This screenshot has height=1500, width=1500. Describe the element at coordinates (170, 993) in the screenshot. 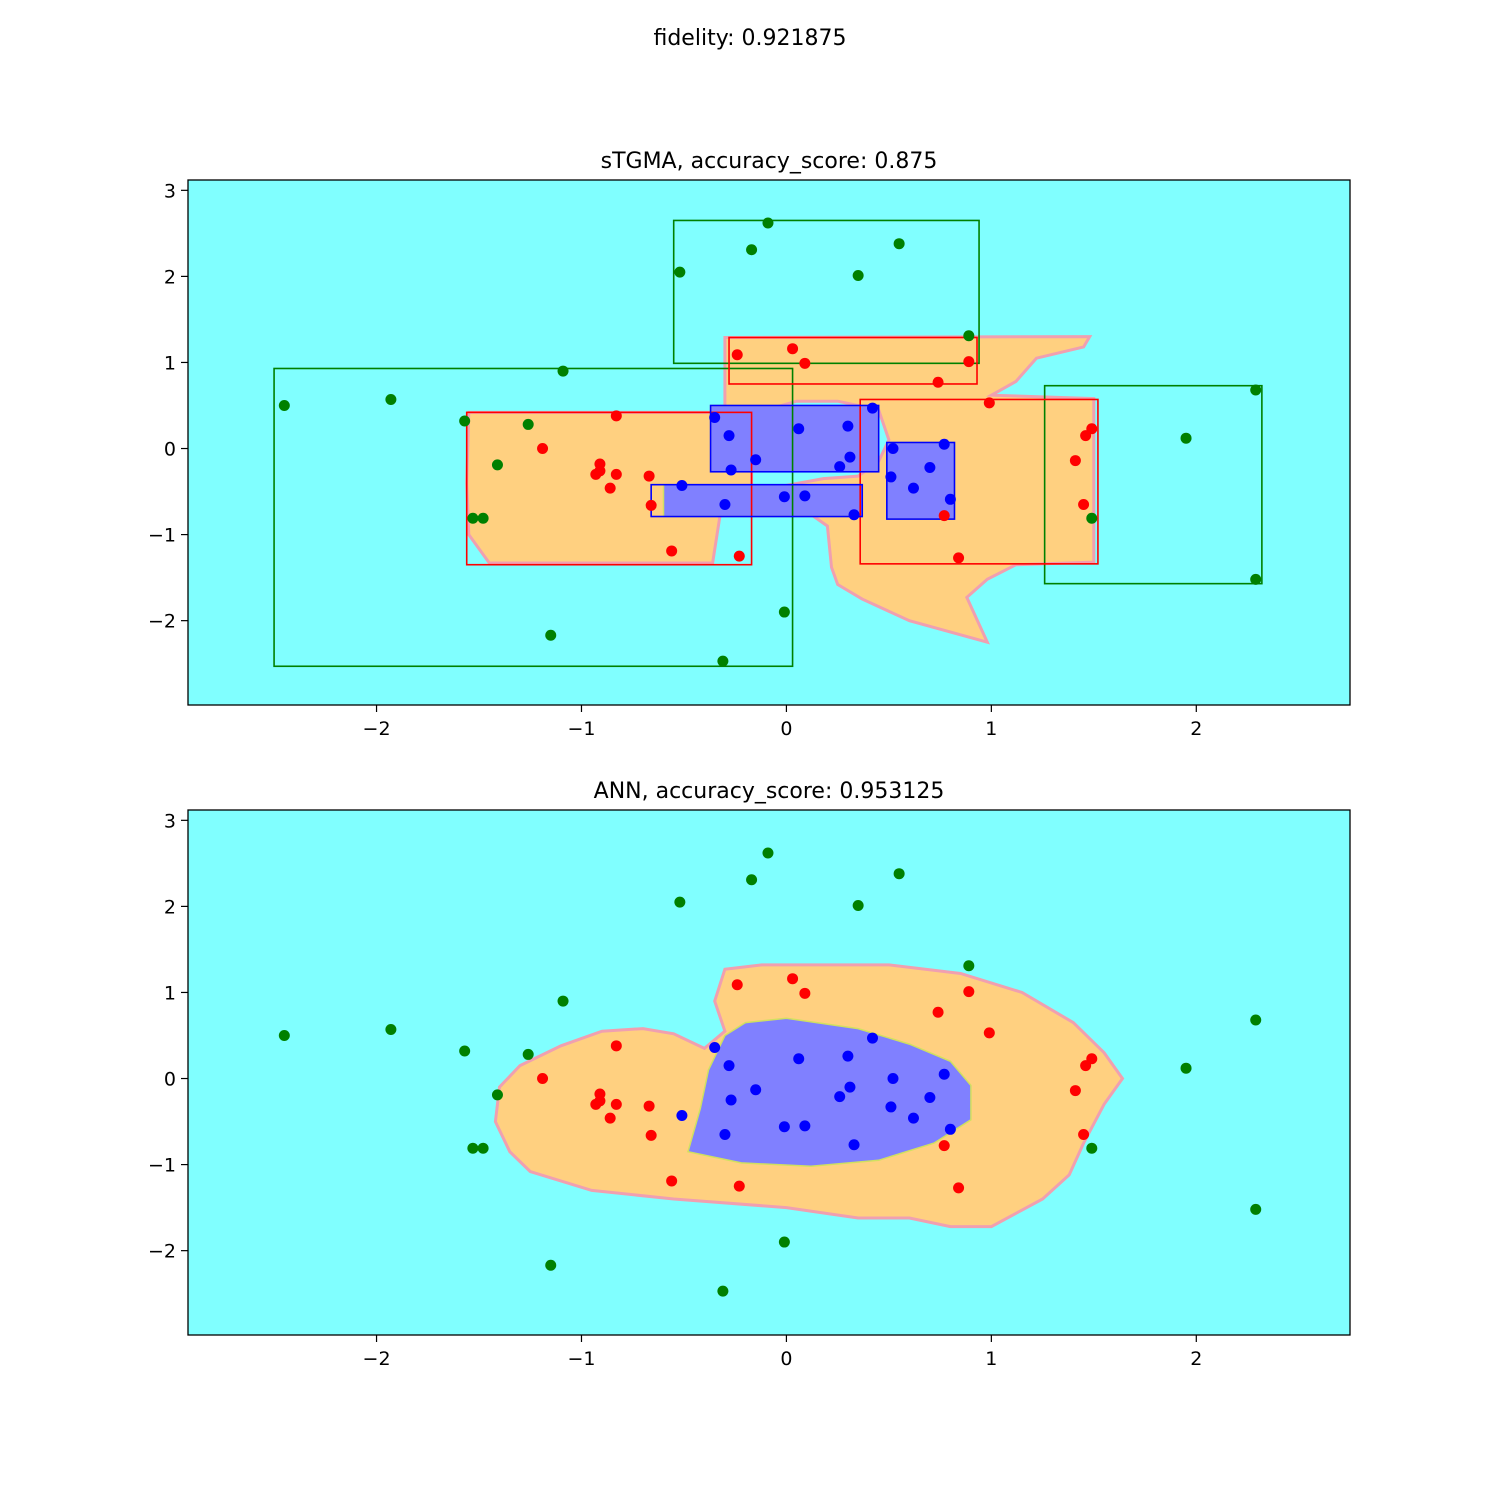

I see `y-tick-label: 1` at that location.